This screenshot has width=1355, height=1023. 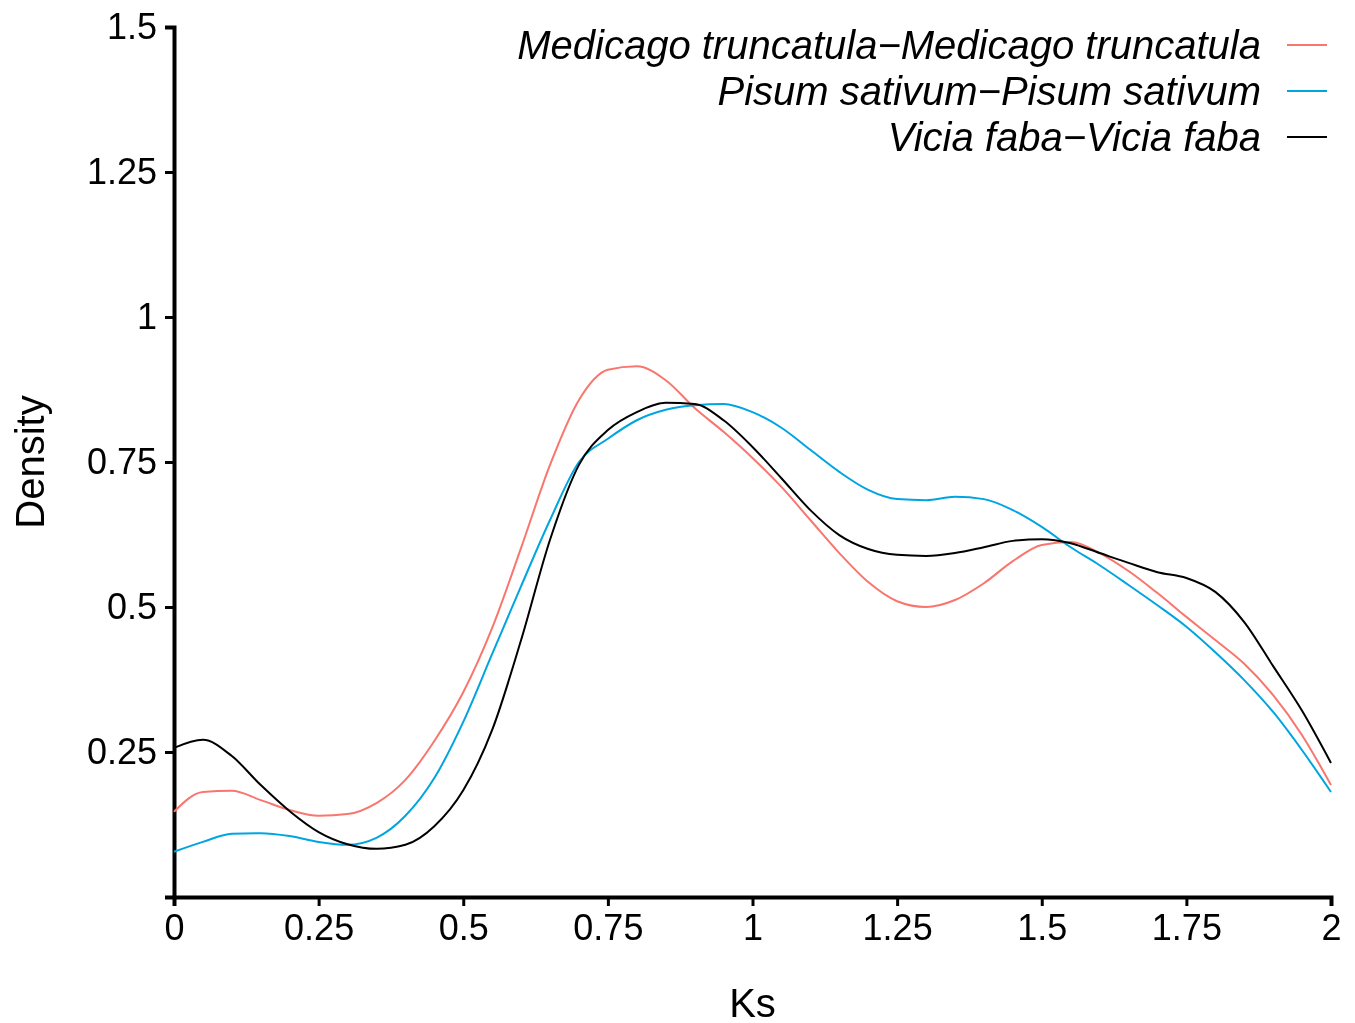 What do you see at coordinates (1074, 137) in the screenshot?
I see `legend-label: Vicia faba−Vicia faba` at bounding box center [1074, 137].